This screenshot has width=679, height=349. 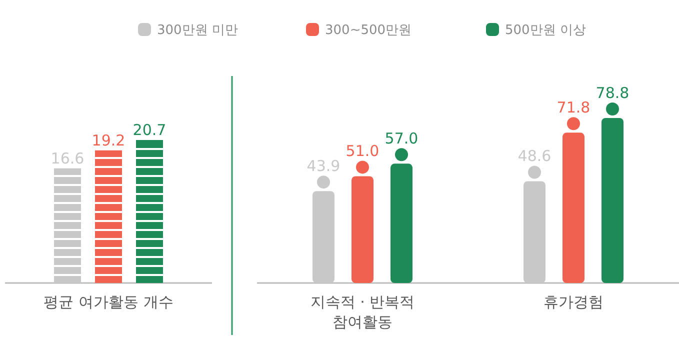 What do you see at coordinates (401, 139) in the screenshot?
I see `data-label: 57.0` at bounding box center [401, 139].